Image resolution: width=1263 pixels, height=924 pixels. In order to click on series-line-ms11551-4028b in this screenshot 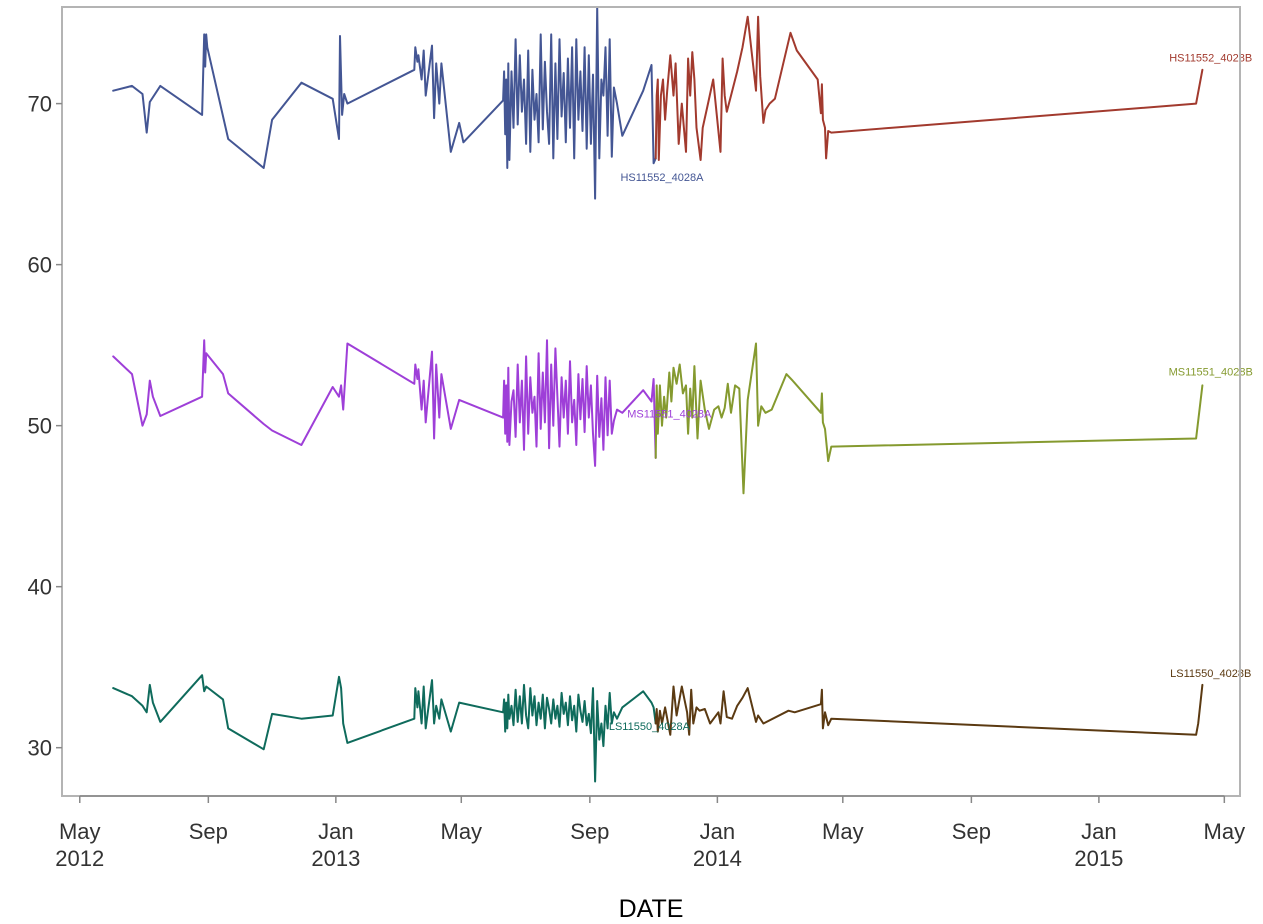, I will do `click(929, 418)`.